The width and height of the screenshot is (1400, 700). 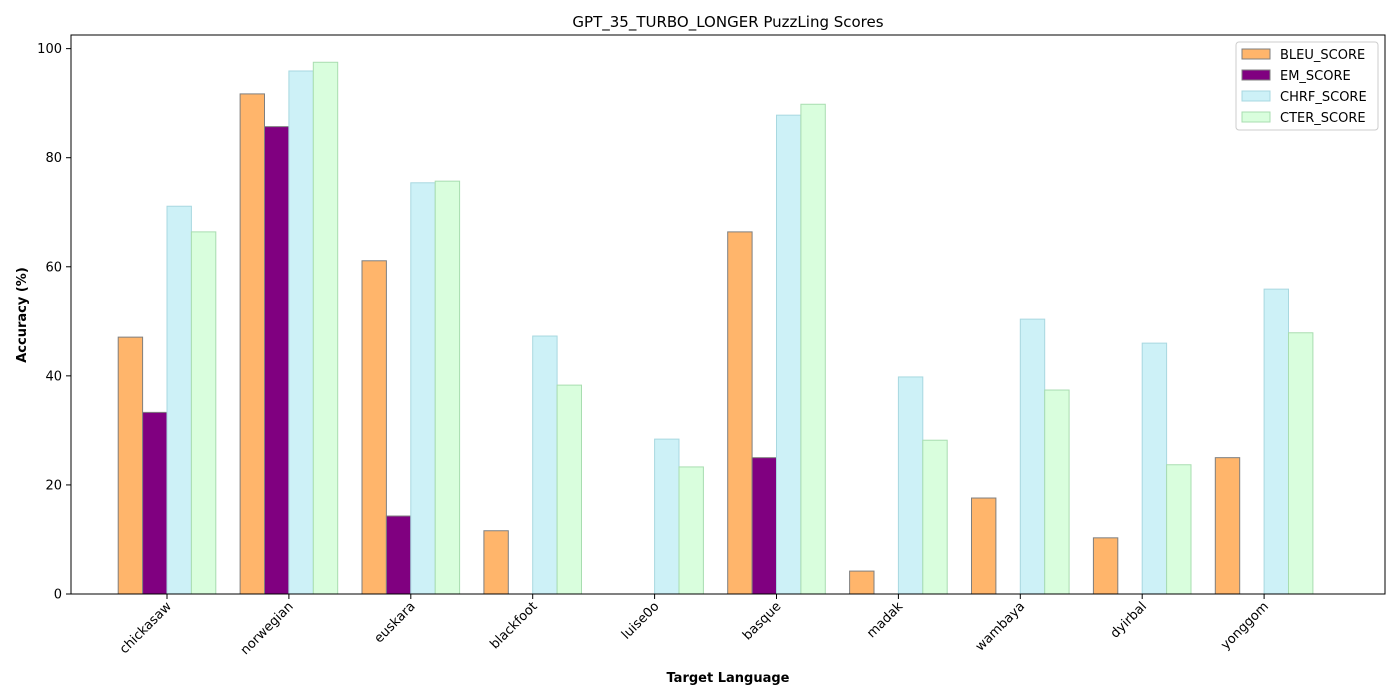 I want to click on bar-chrf-score-dyirbal, so click(x=1154, y=468).